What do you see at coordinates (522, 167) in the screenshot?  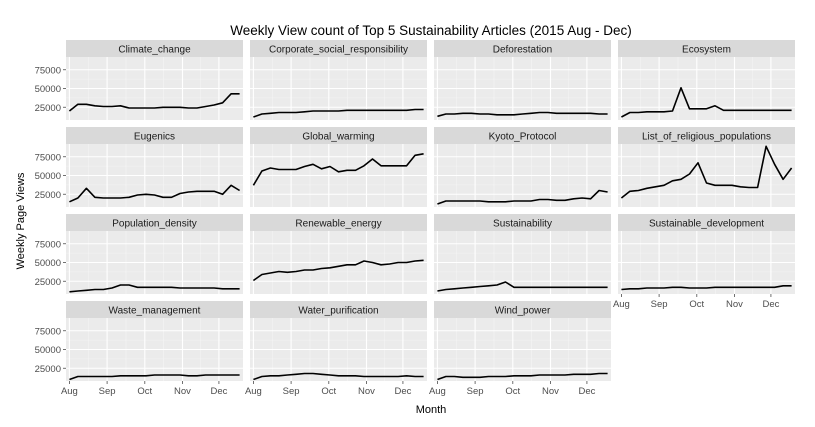 I see `facet-panel: Kyoto_Protocol` at bounding box center [522, 167].